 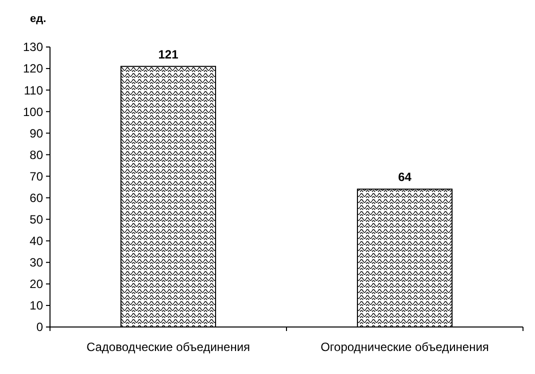 I want to click on data-label: 121, so click(x=168, y=54).